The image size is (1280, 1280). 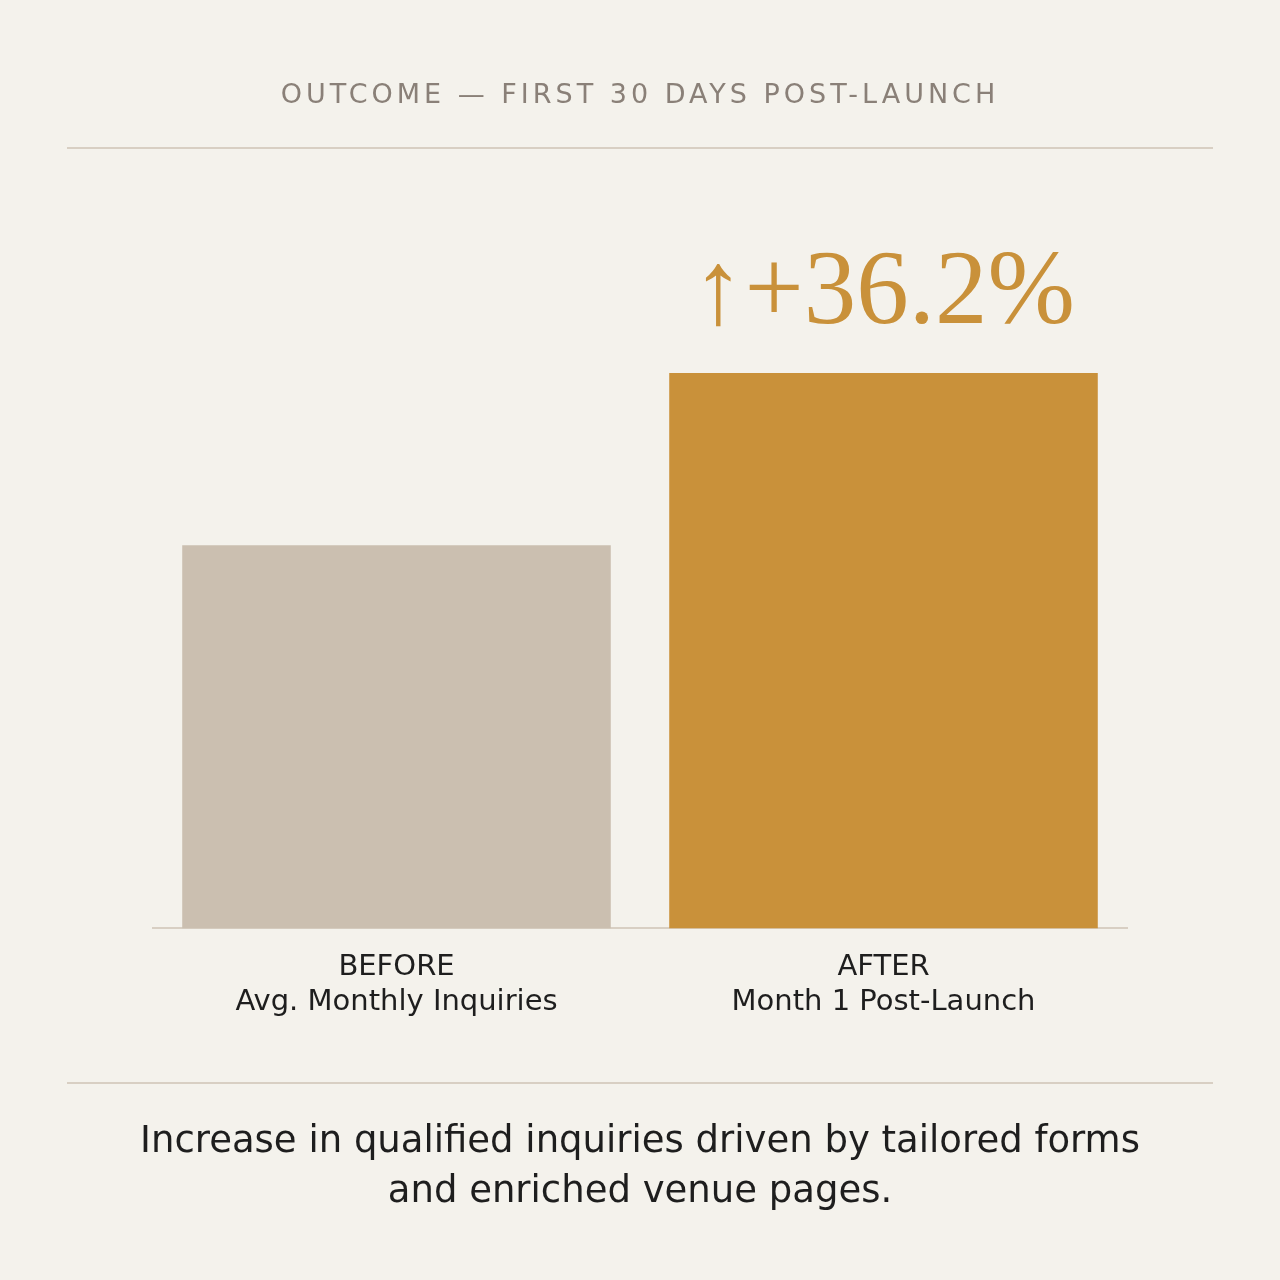 I want to click on text: Increase in qualified inquiries driven by tailored forms and enriched venue pages., so click(x=640, y=1165).